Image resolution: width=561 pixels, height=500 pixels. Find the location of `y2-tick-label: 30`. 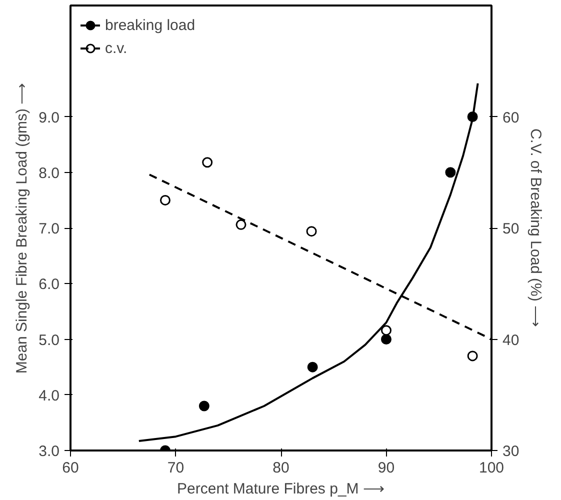

y2-tick-label: 30 is located at coordinates (511, 451).